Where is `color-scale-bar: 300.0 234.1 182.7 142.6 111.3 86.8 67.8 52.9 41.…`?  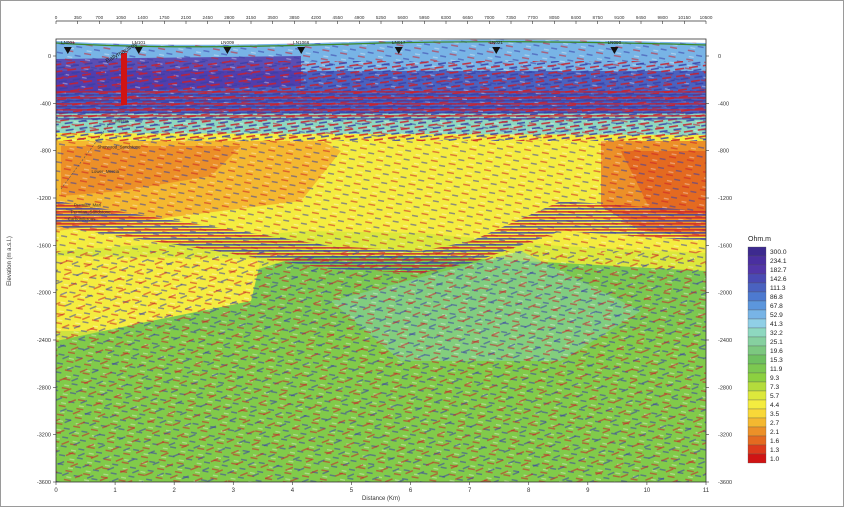 color-scale-bar: 300.0 234.1 182.7 142.6 111.3 86.8 67.8 52.9 41.… is located at coordinates (767, 355).